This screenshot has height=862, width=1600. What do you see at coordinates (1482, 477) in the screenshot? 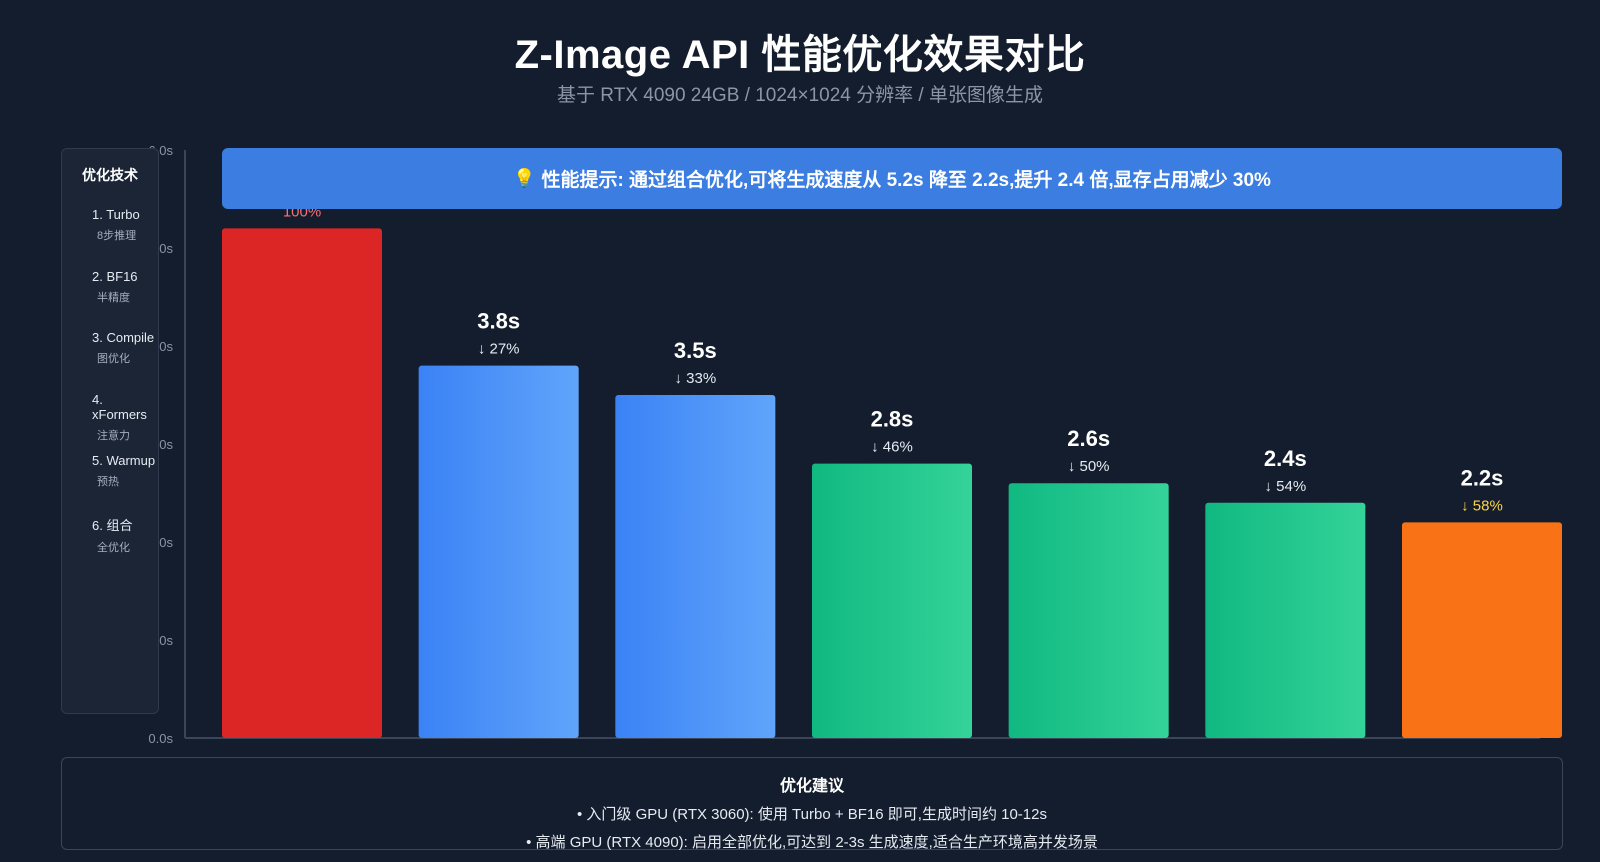
I see `bar-value-label: 2.2s` at bounding box center [1482, 477].